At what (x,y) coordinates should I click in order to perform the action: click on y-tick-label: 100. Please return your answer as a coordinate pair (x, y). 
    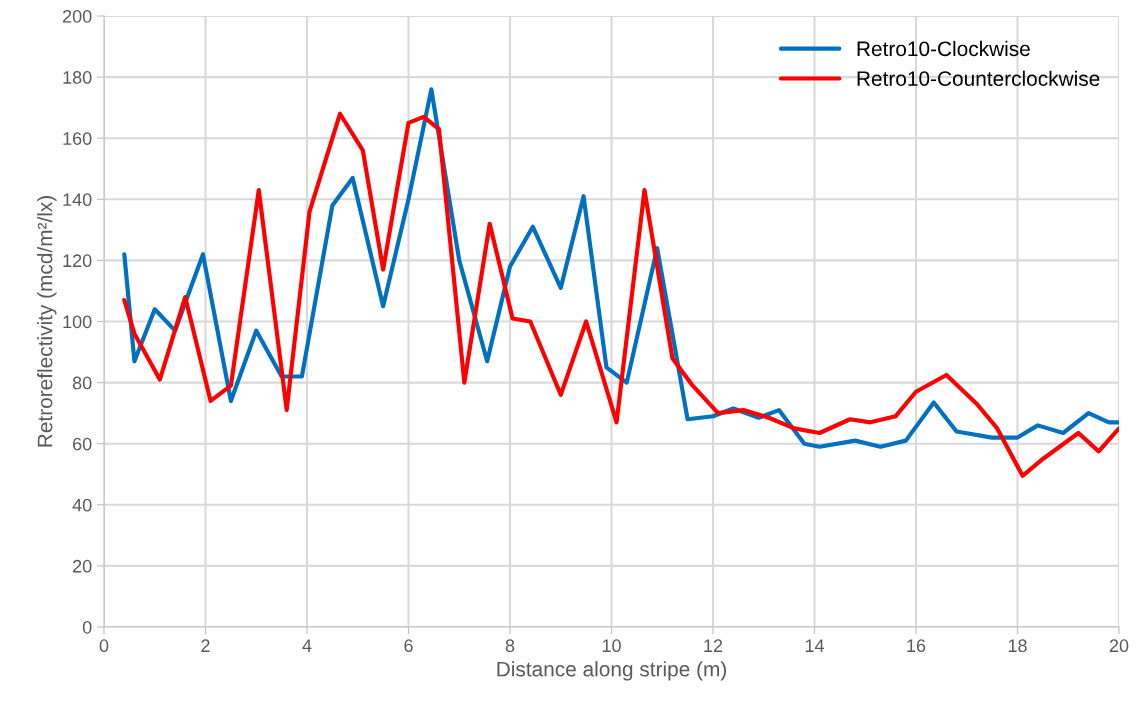
    Looking at the image, I should click on (77, 322).